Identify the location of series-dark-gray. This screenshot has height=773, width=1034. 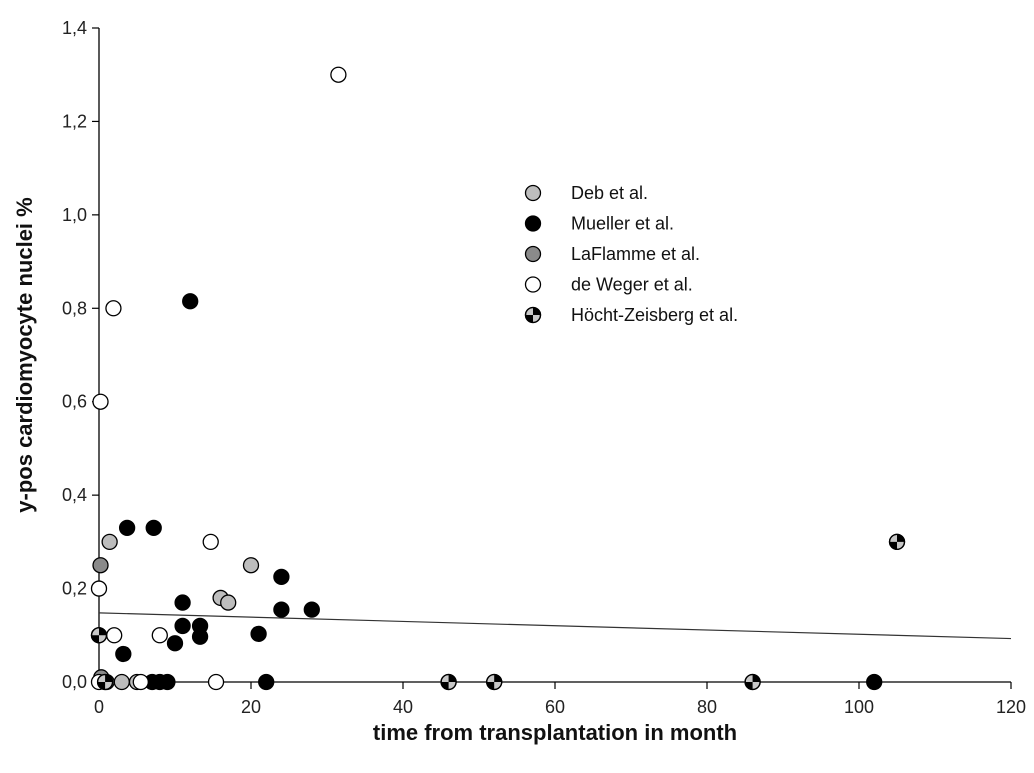
(101, 621).